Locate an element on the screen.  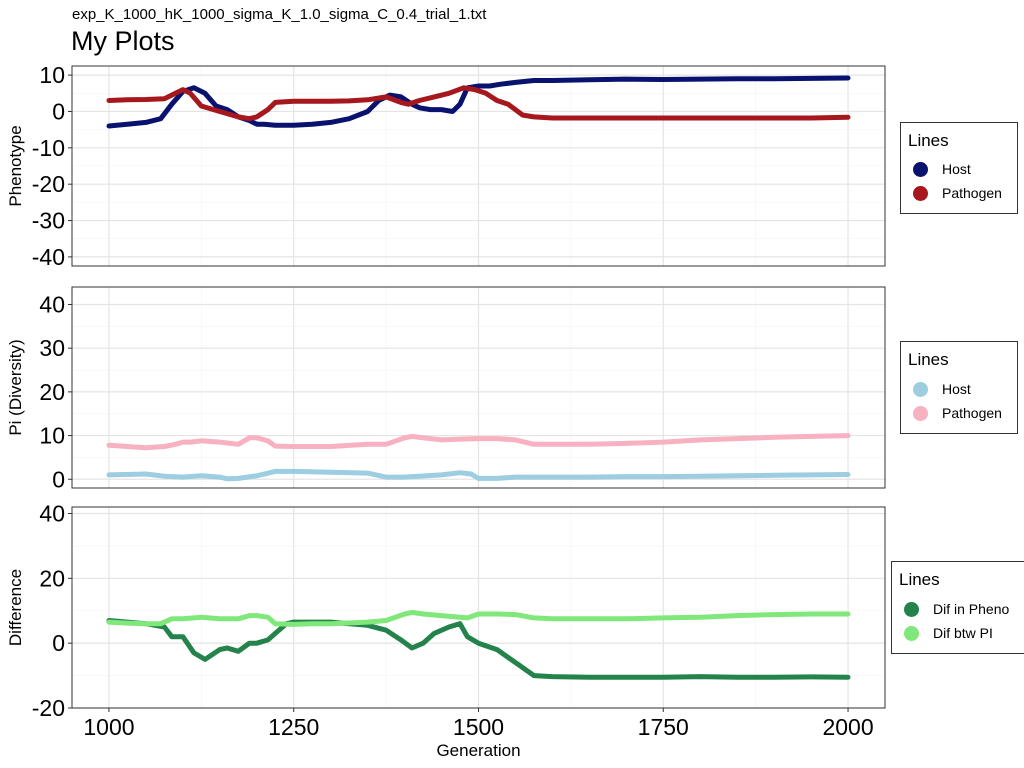
y-axis-label: Pi (Diversity) is located at coordinates (15, 387).